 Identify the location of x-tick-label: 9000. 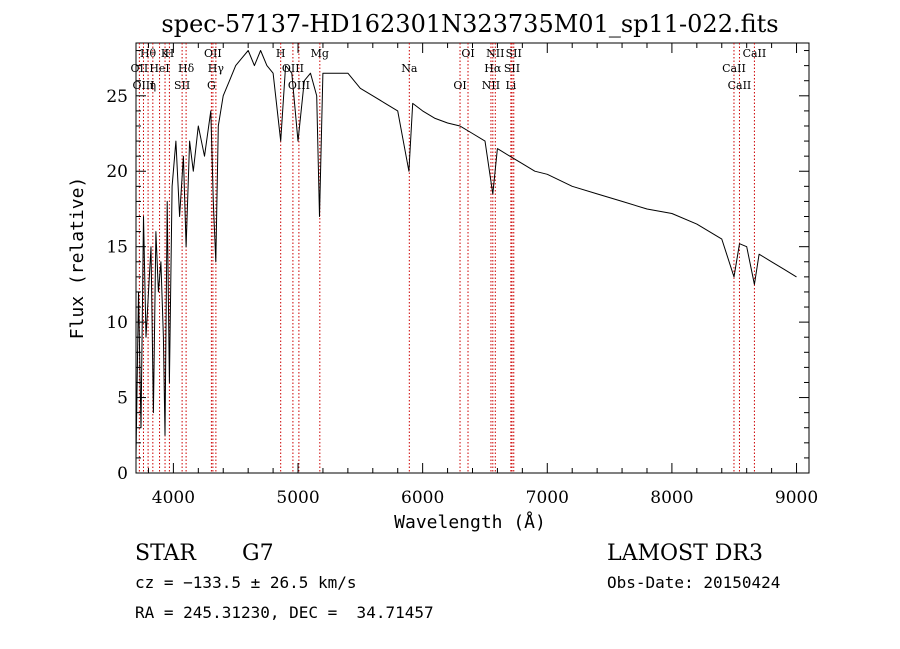
(796, 498).